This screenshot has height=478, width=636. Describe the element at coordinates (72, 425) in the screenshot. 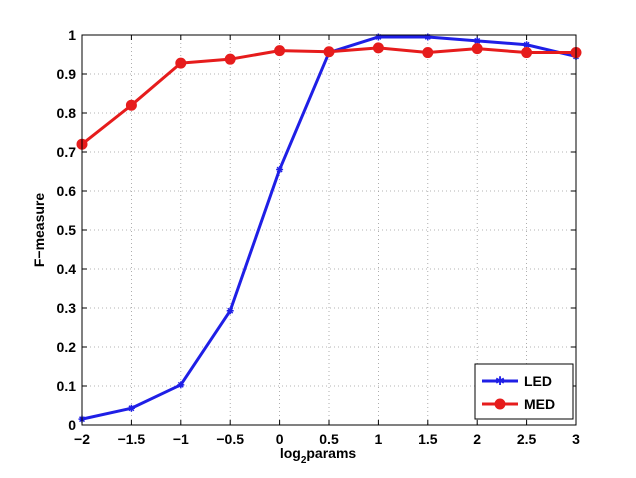

I see `y-tick-label: 0` at that location.